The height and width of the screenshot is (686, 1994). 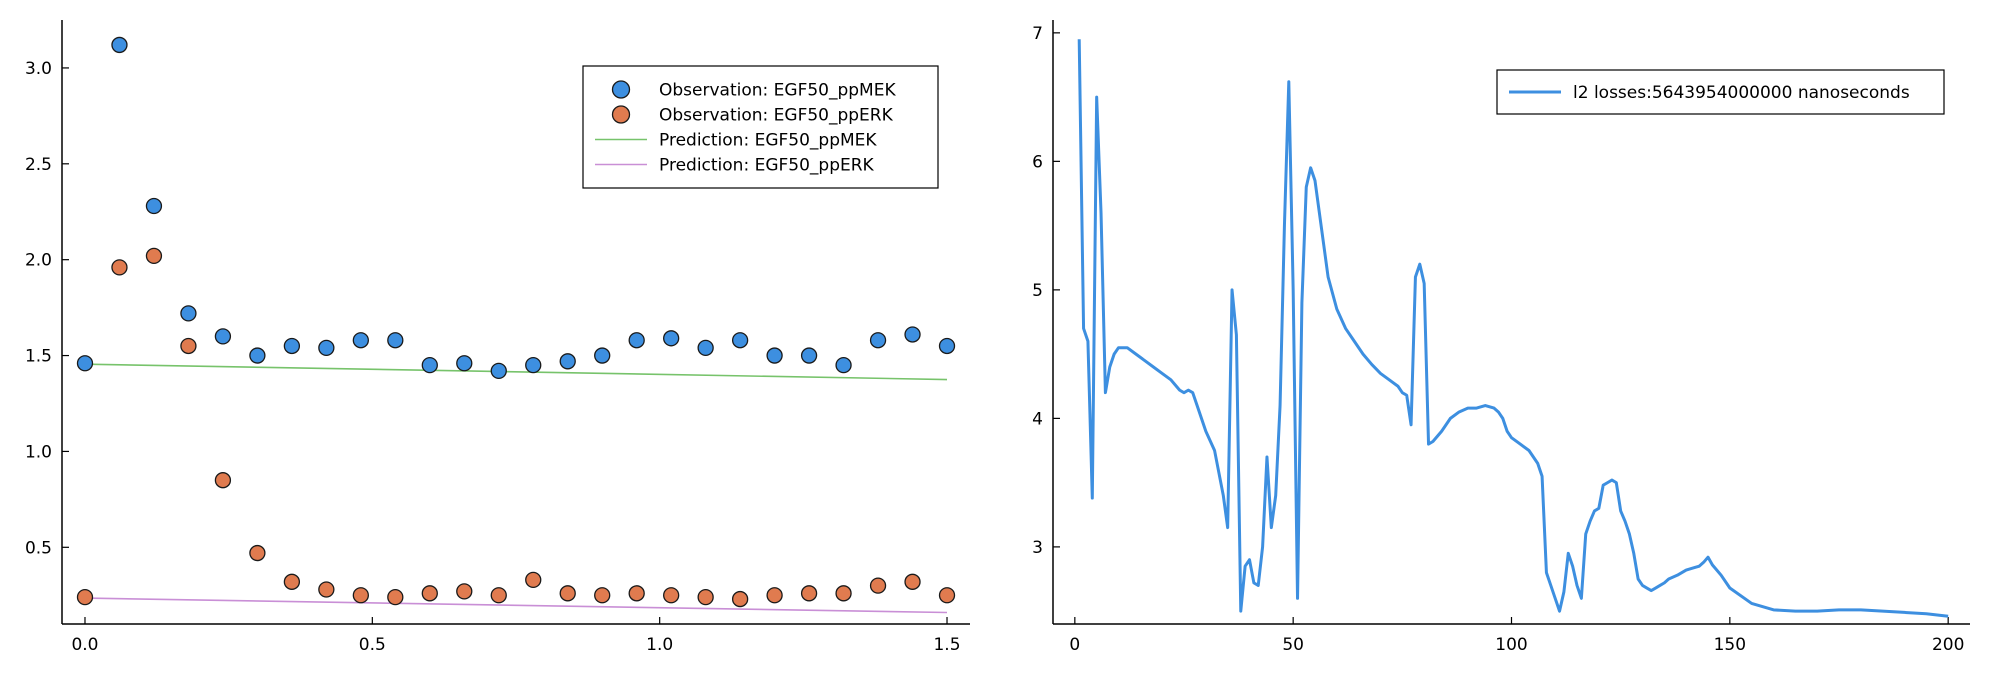 What do you see at coordinates (372, 645) in the screenshot?
I see `x-tick-label: 0.5` at bounding box center [372, 645].